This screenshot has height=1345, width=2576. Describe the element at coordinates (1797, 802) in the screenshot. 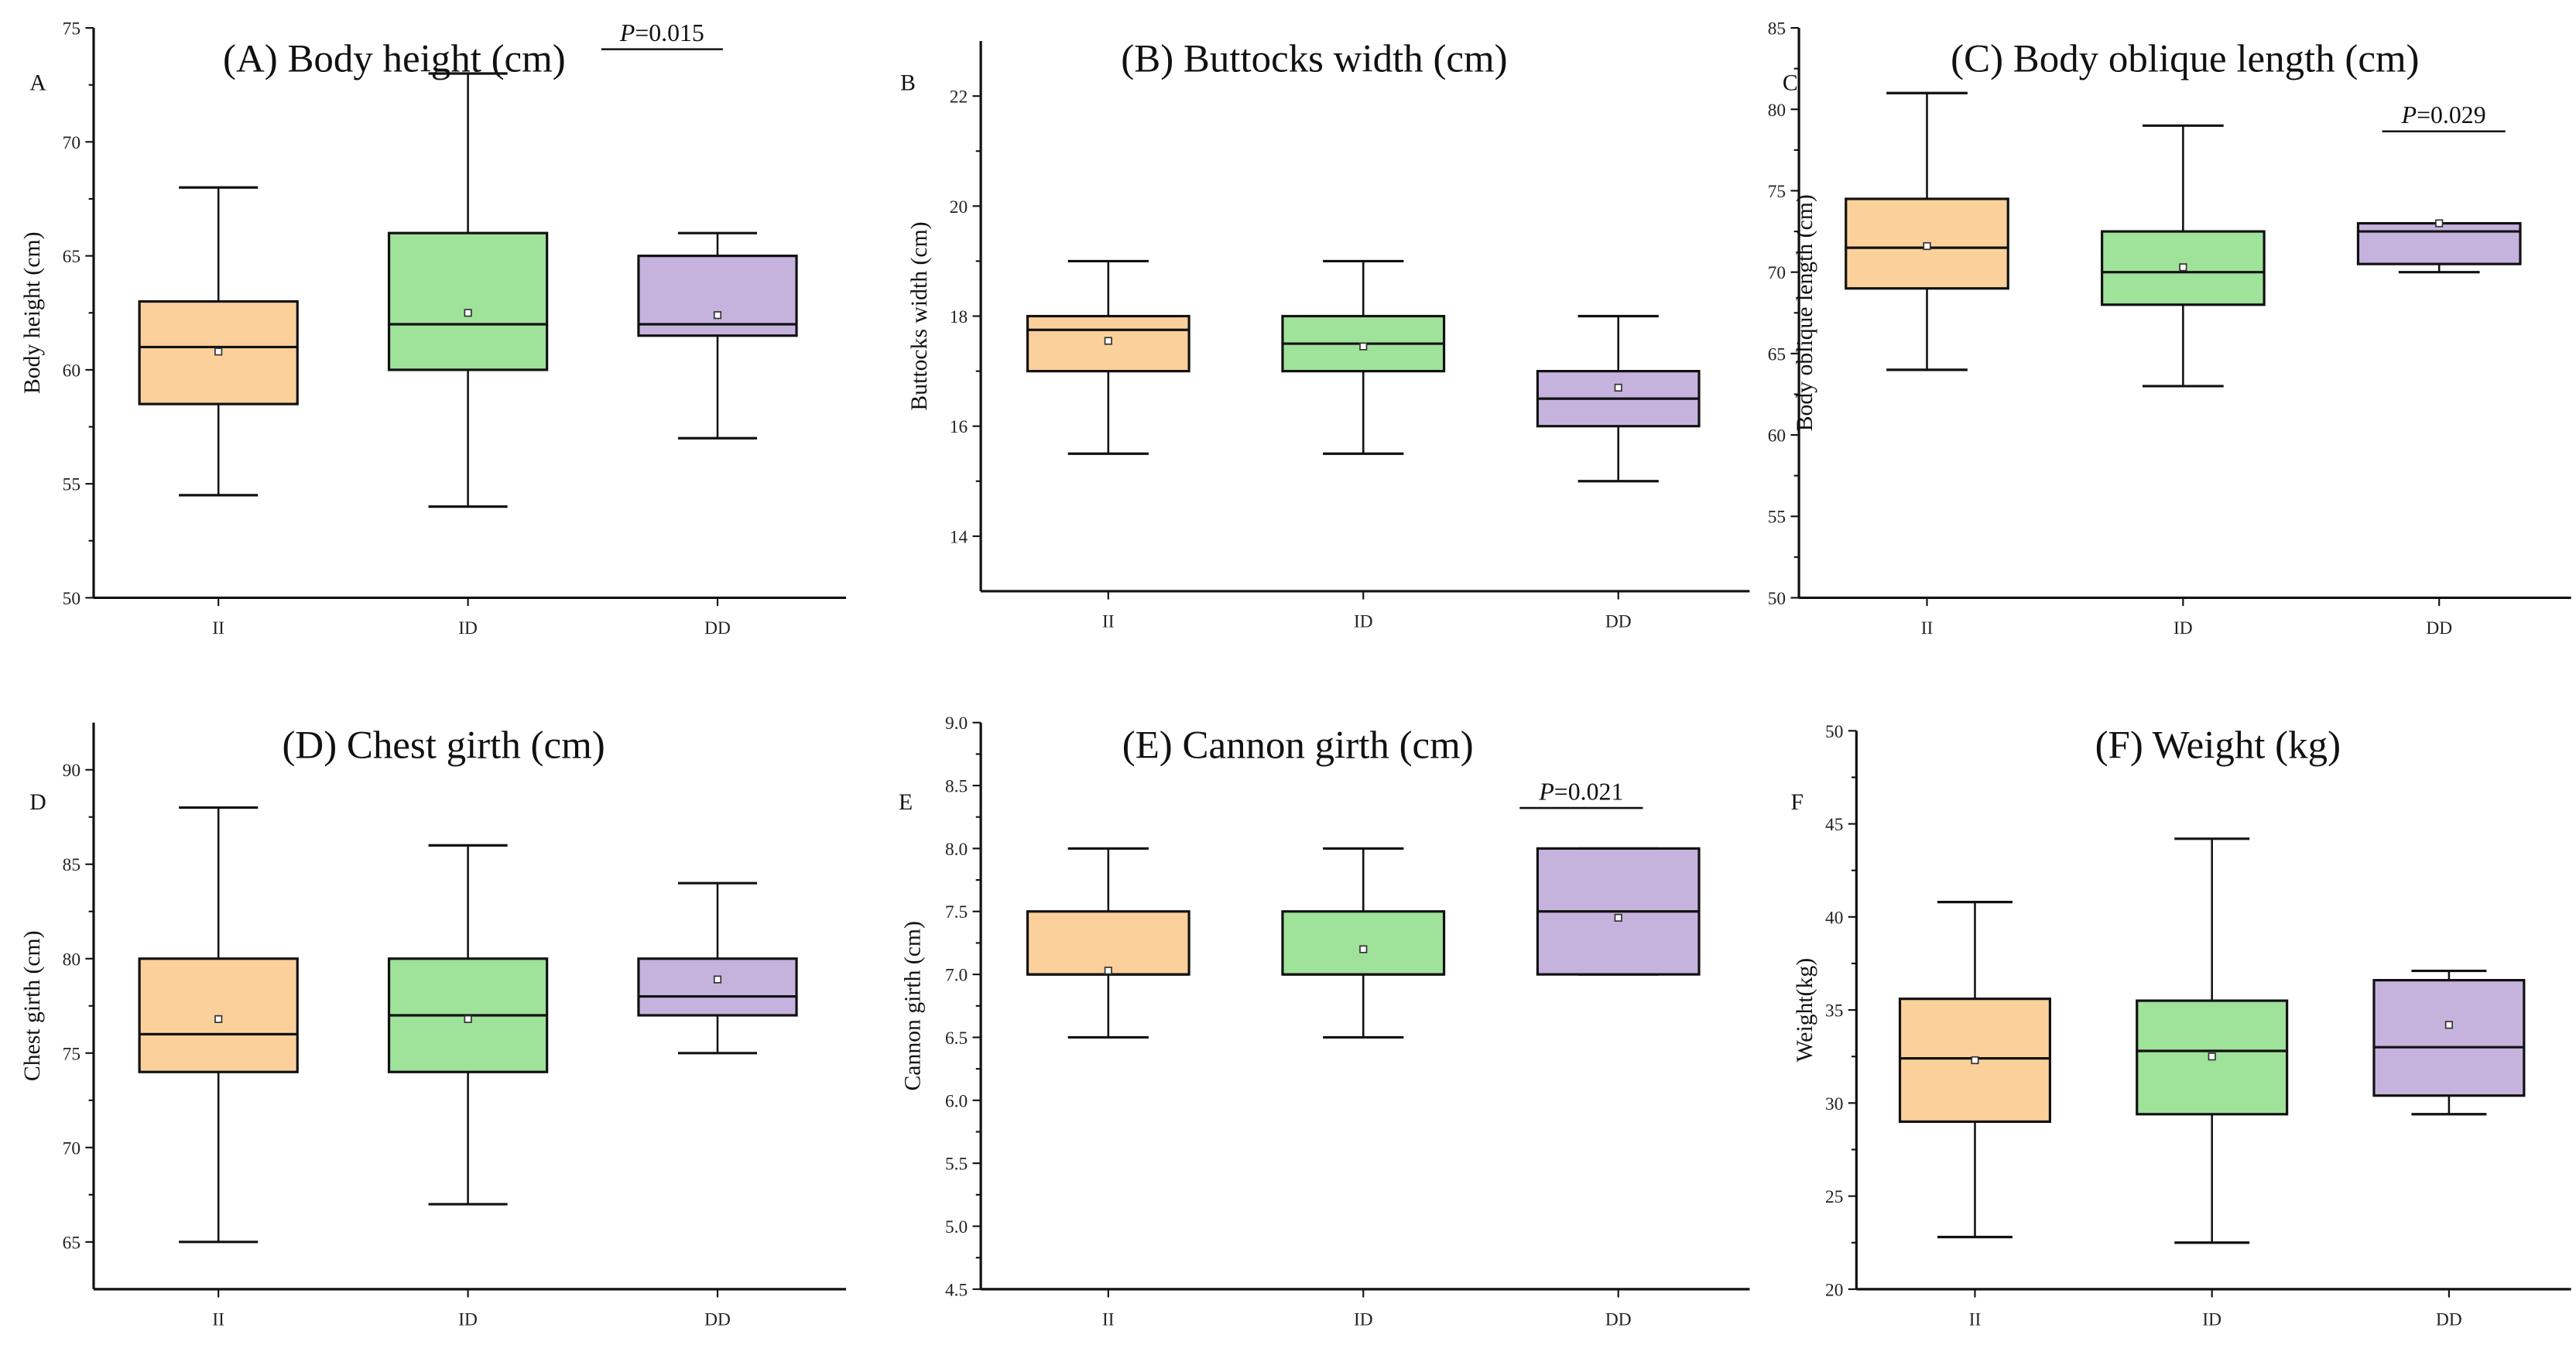

I see `panel-letter: F` at that location.